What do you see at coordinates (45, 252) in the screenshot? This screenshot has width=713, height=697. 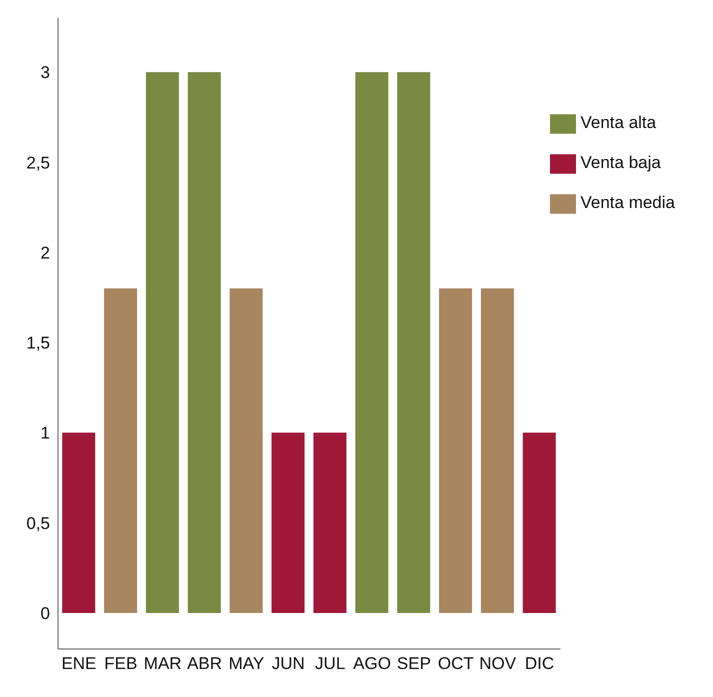 I see `y-tick-label: 2` at bounding box center [45, 252].